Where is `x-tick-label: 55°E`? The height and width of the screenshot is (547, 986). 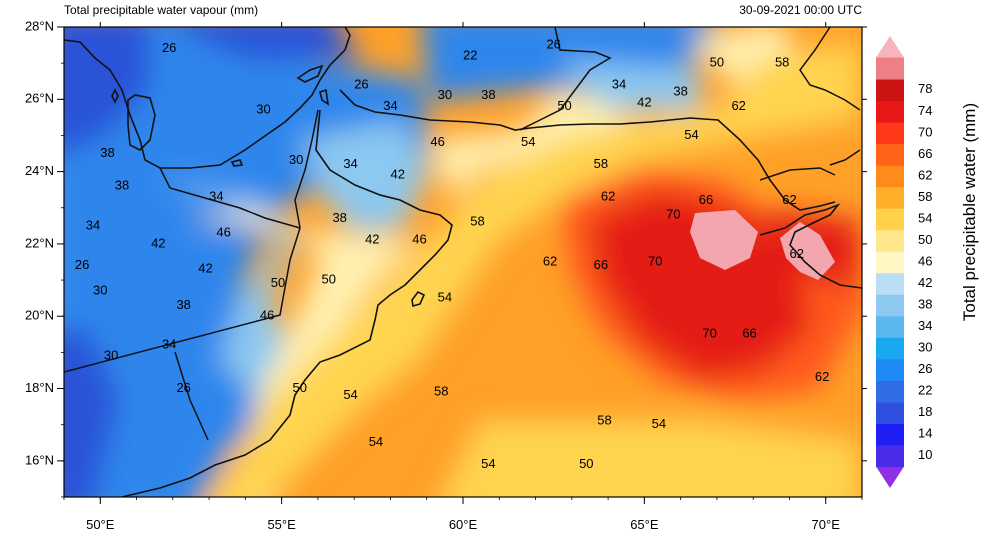 x-tick-label: 55°E is located at coordinates (281, 524).